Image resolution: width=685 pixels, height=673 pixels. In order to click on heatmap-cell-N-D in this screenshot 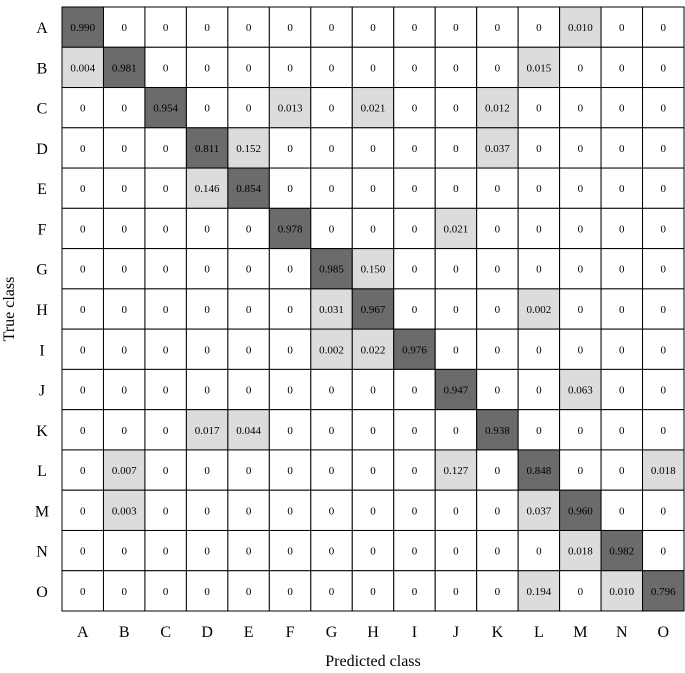, I will do `click(207, 550)`.